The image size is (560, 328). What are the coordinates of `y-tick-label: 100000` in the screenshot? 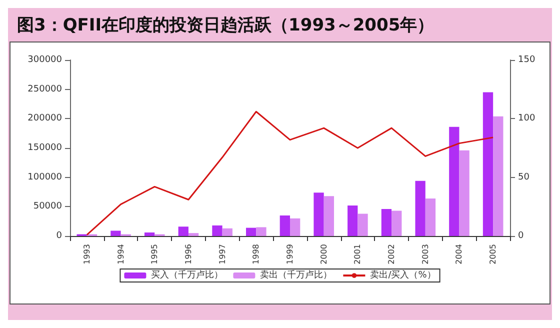 It's located at (45, 177).